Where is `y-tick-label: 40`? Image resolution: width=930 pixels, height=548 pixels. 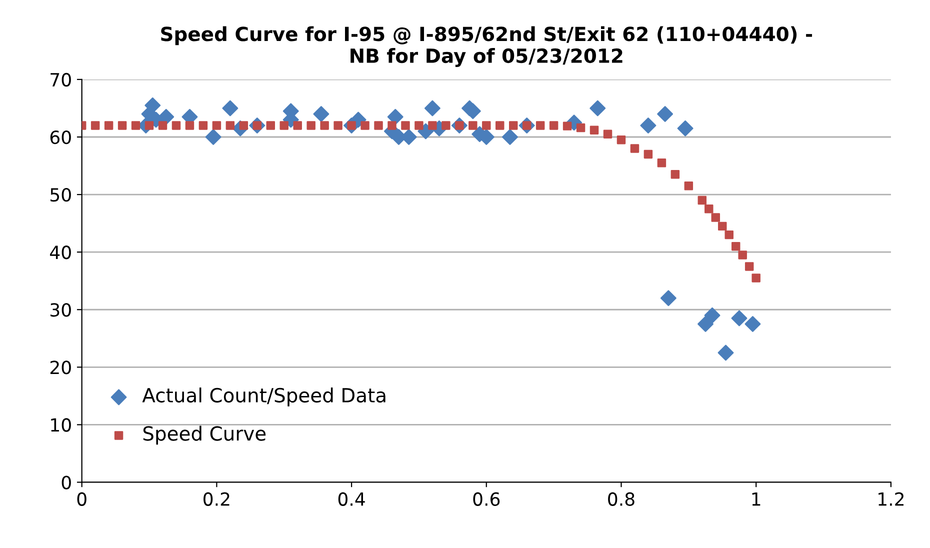
y-tick-label: 40 is located at coordinates (60, 253).